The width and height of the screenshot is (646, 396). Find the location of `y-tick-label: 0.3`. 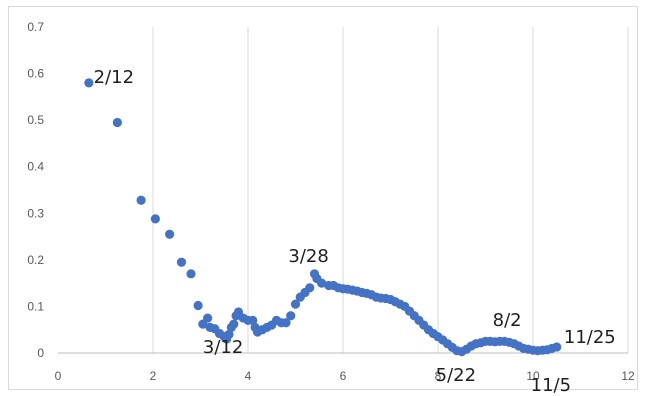

y-tick-label: 0.3 is located at coordinates (35, 213).